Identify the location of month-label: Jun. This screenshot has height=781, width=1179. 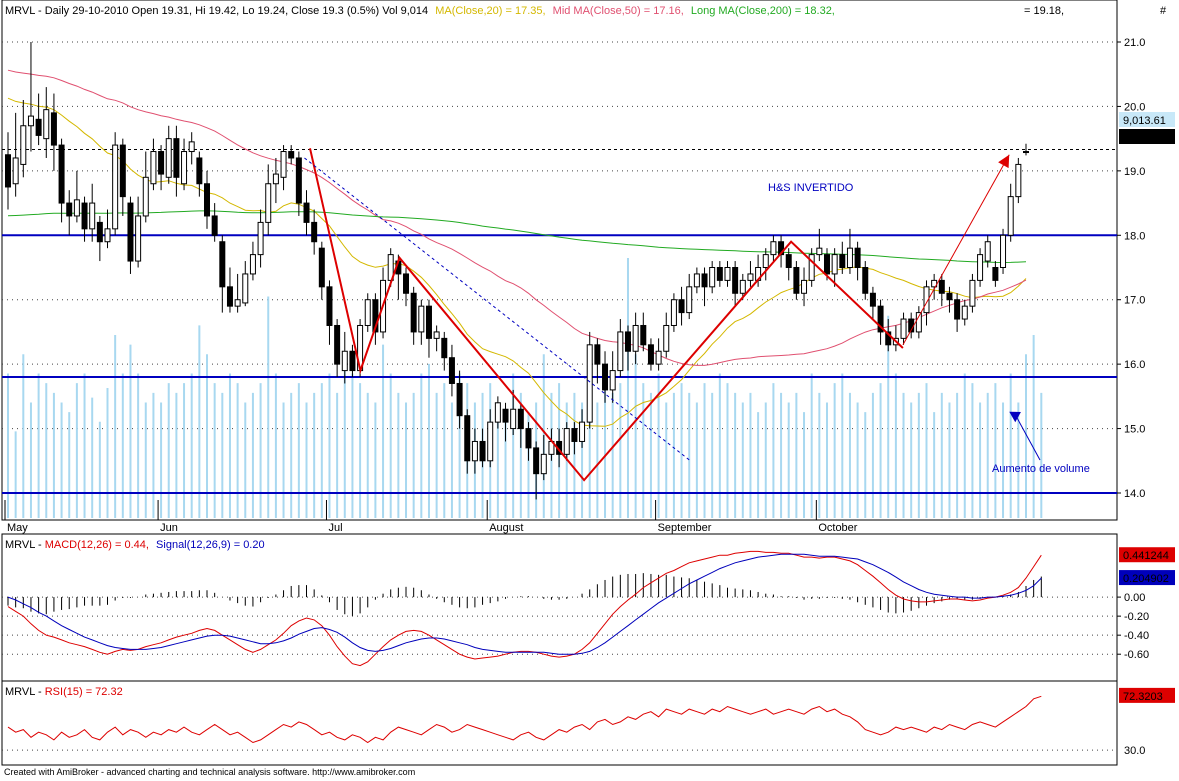
(169, 528).